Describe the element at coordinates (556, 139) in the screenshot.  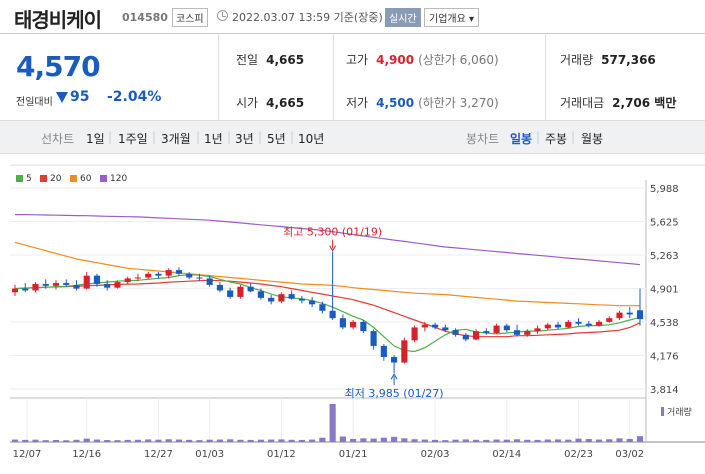
I see `candle-weekly: 주봉` at that location.